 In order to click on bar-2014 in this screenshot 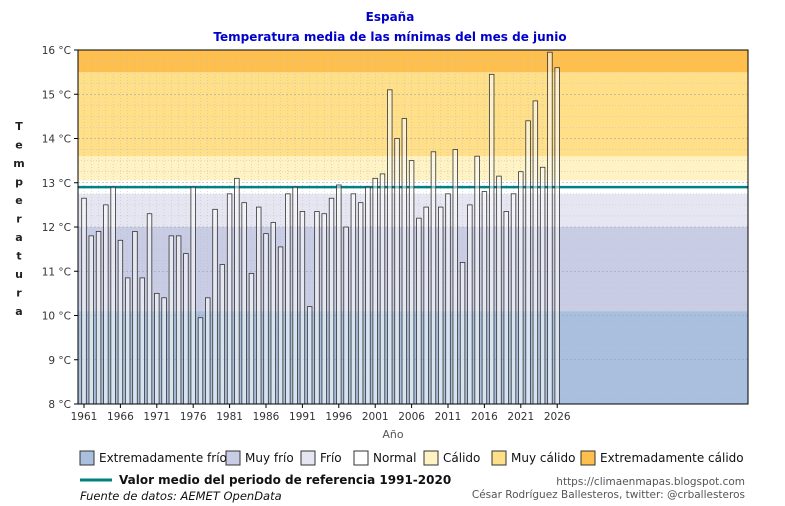, I will do `click(470, 304)`.